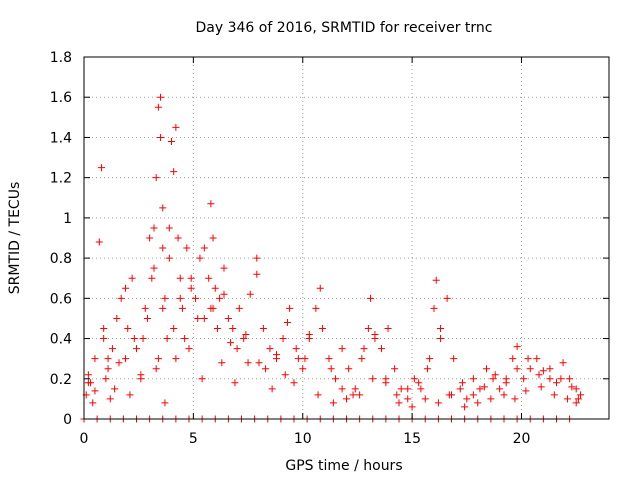 This screenshot has height=480, width=640. Describe the element at coordinates (303, 439) in the screenshot. I see `x-tick-label: 10` at that location.